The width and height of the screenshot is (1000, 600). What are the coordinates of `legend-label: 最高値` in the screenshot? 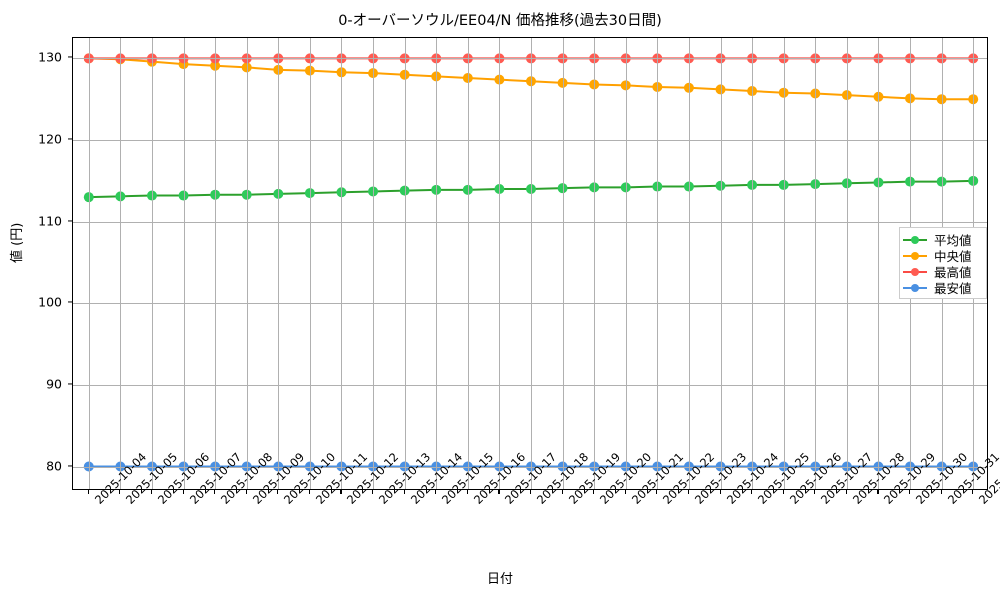 It's located at (953, 272).